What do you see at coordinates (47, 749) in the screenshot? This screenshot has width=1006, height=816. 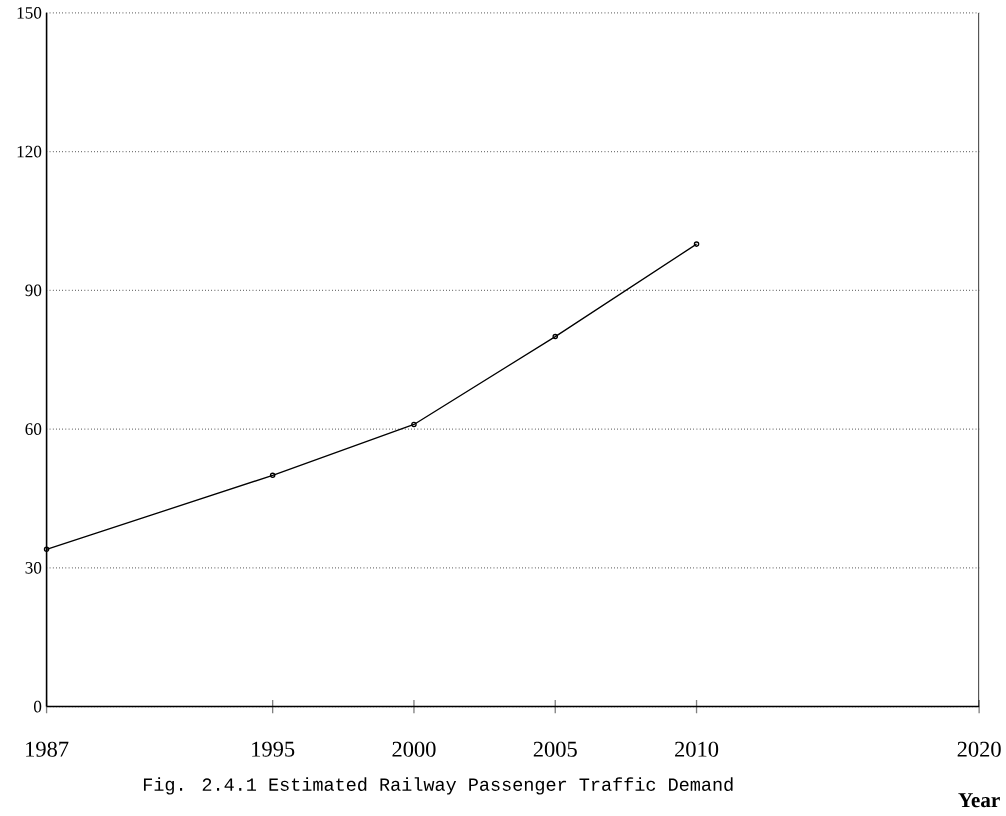 I see `x-tick-label: 1987` at bounding box center [47, 749].